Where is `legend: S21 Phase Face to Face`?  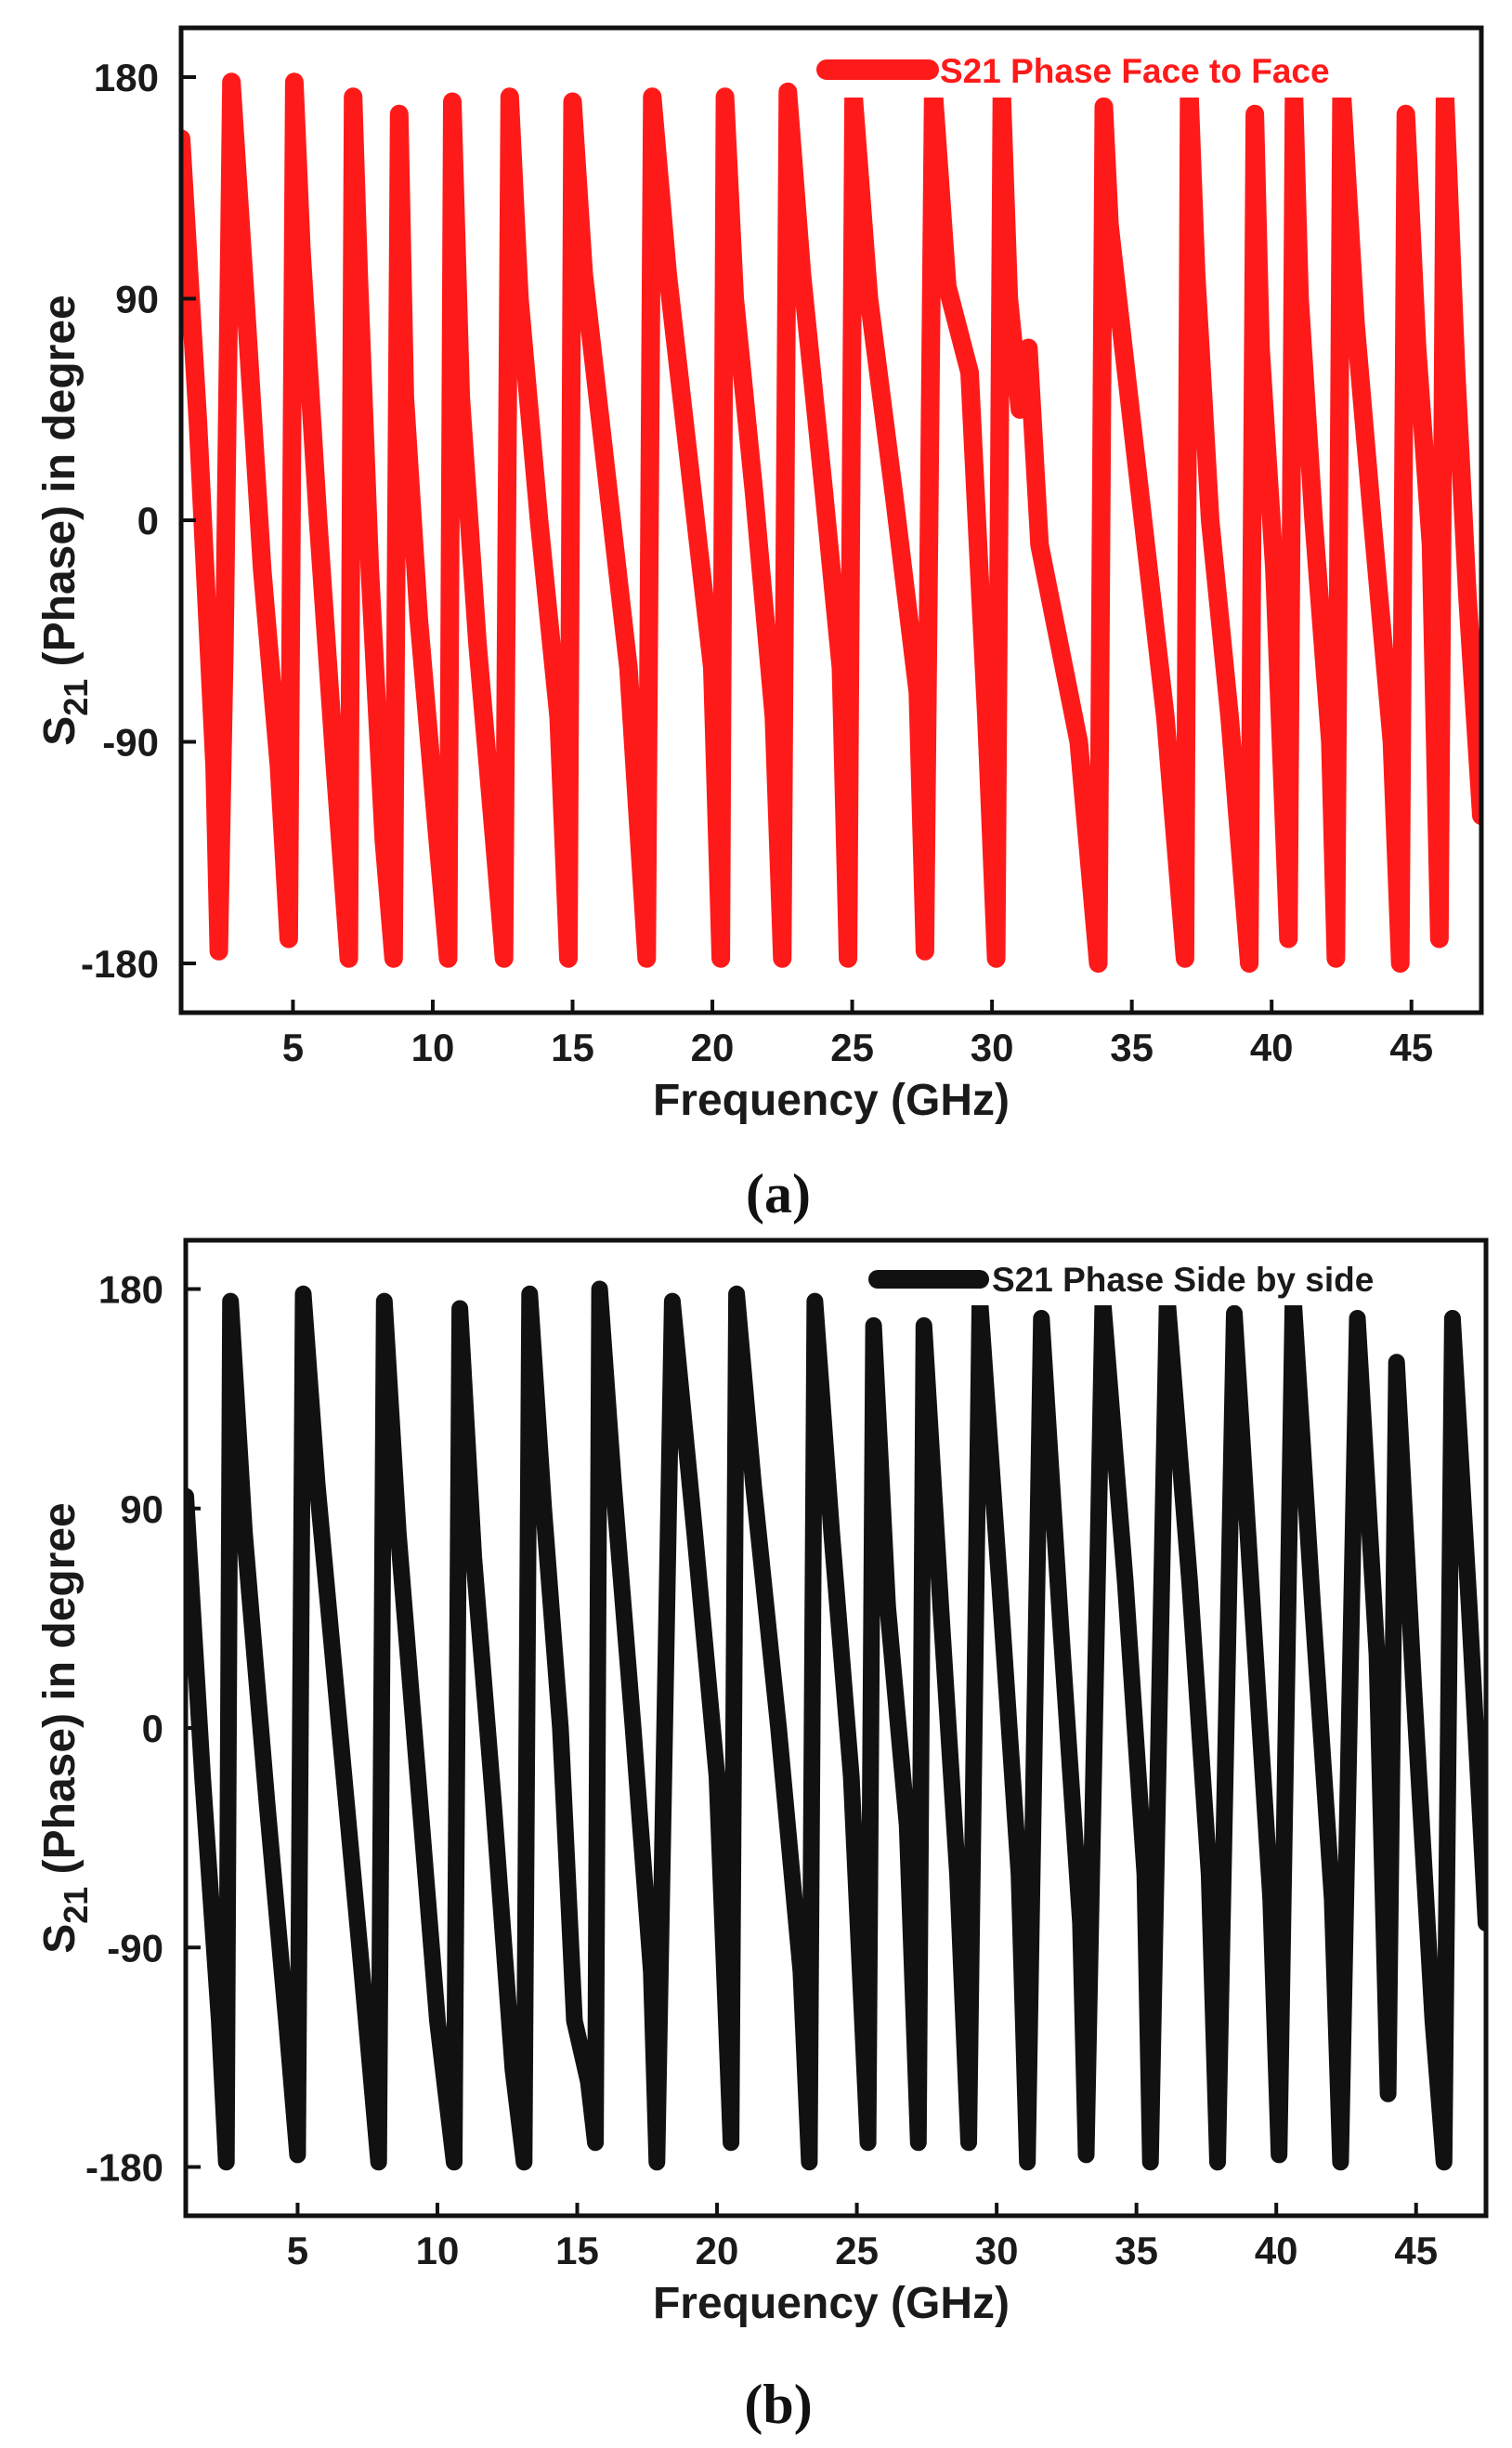
legend: S21 Phase Face to Face is located at coordinates (1138, 70).